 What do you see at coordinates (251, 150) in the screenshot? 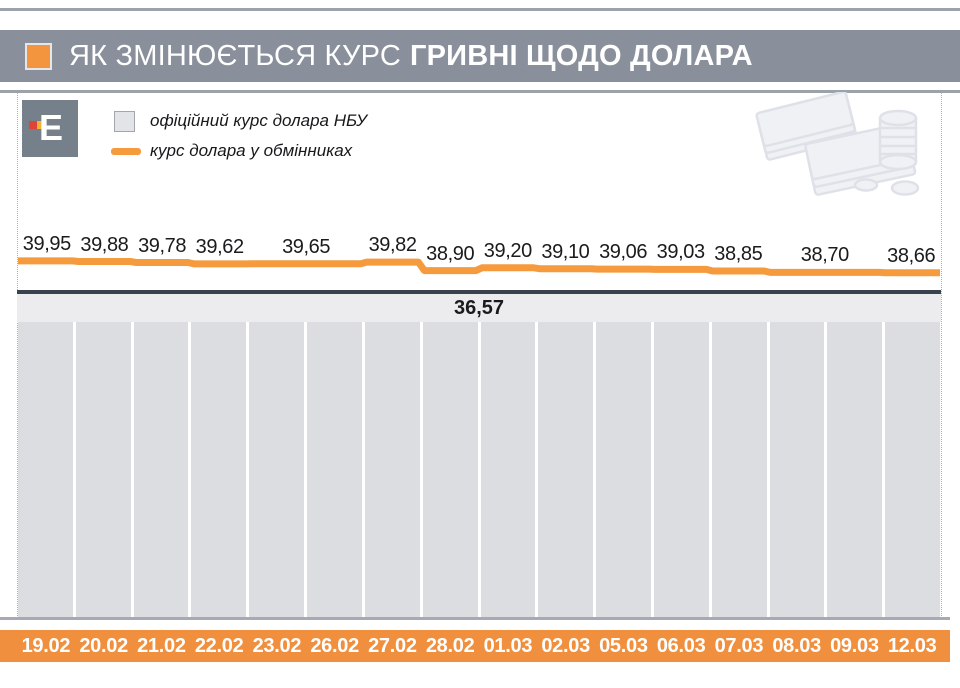
I see `legend-label-exchange: курс долара у обмінниках` at bounding box center [251, 150].